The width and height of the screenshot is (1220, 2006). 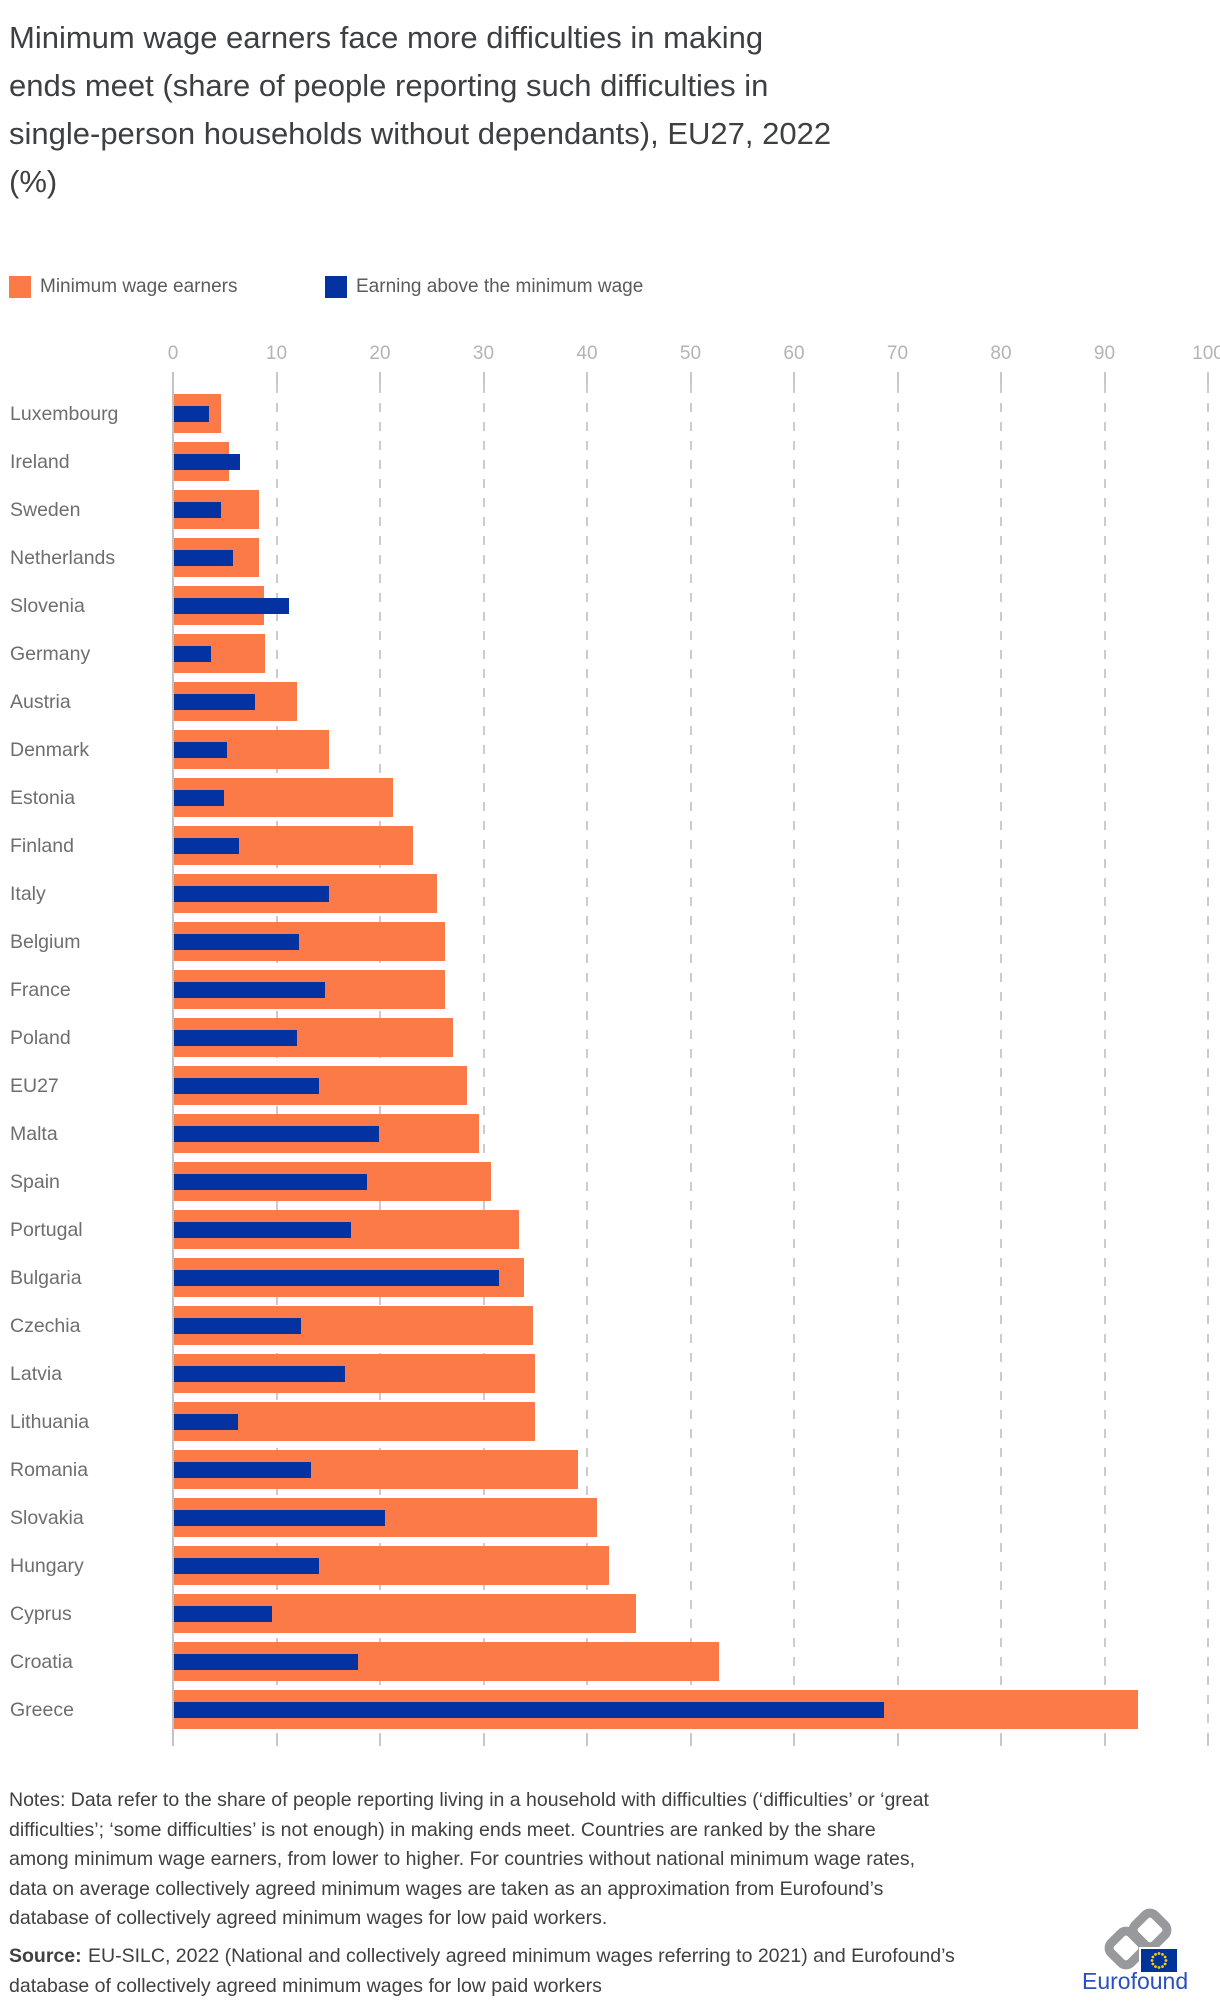 I want to click on country-label-austria: Austria, so click(x=40, y=701).